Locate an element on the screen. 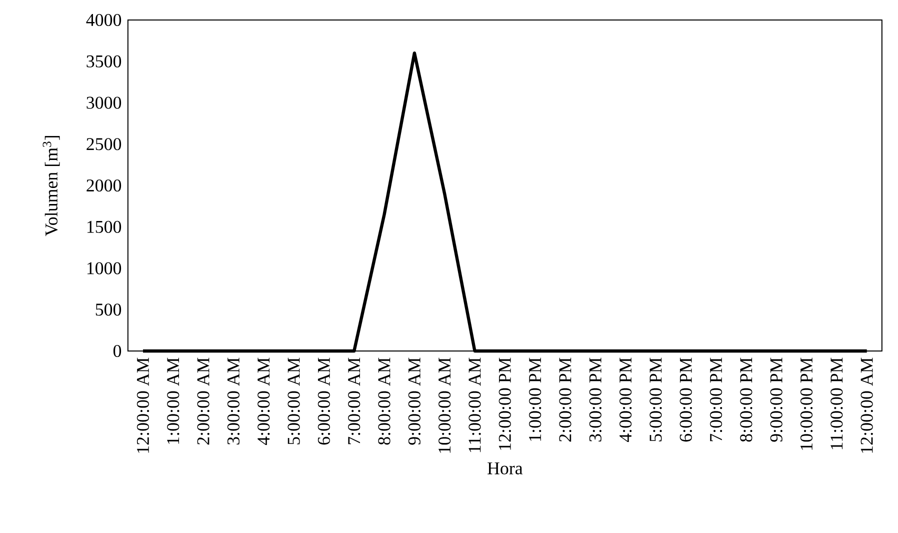 The height and width of the screenshot is (533, 898). x-tick-label: 6:00:00 AM is located at coordinates (324, 401).